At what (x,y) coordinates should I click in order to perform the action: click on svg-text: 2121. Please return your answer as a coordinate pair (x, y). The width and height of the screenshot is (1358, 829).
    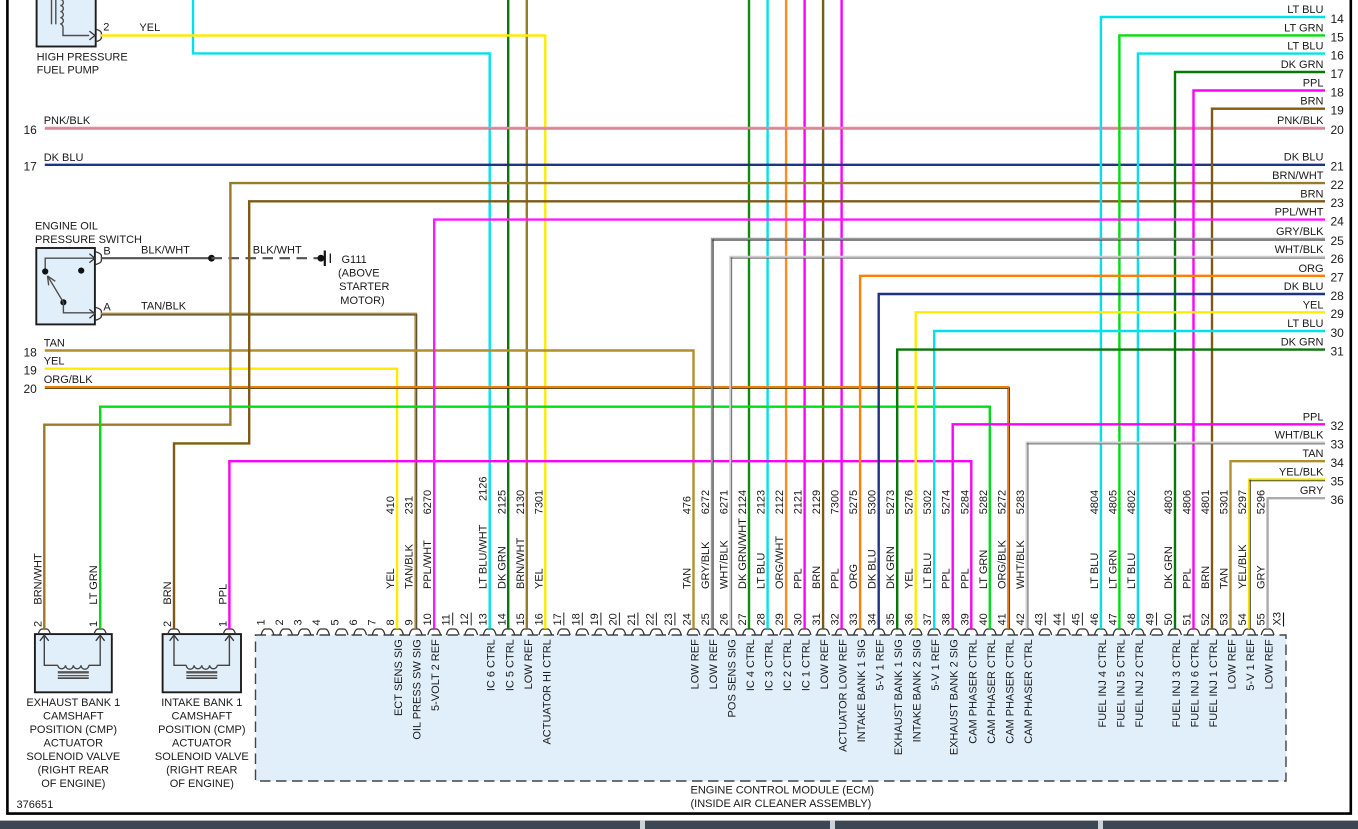
    Looking at the image, I should click on (799, 502).